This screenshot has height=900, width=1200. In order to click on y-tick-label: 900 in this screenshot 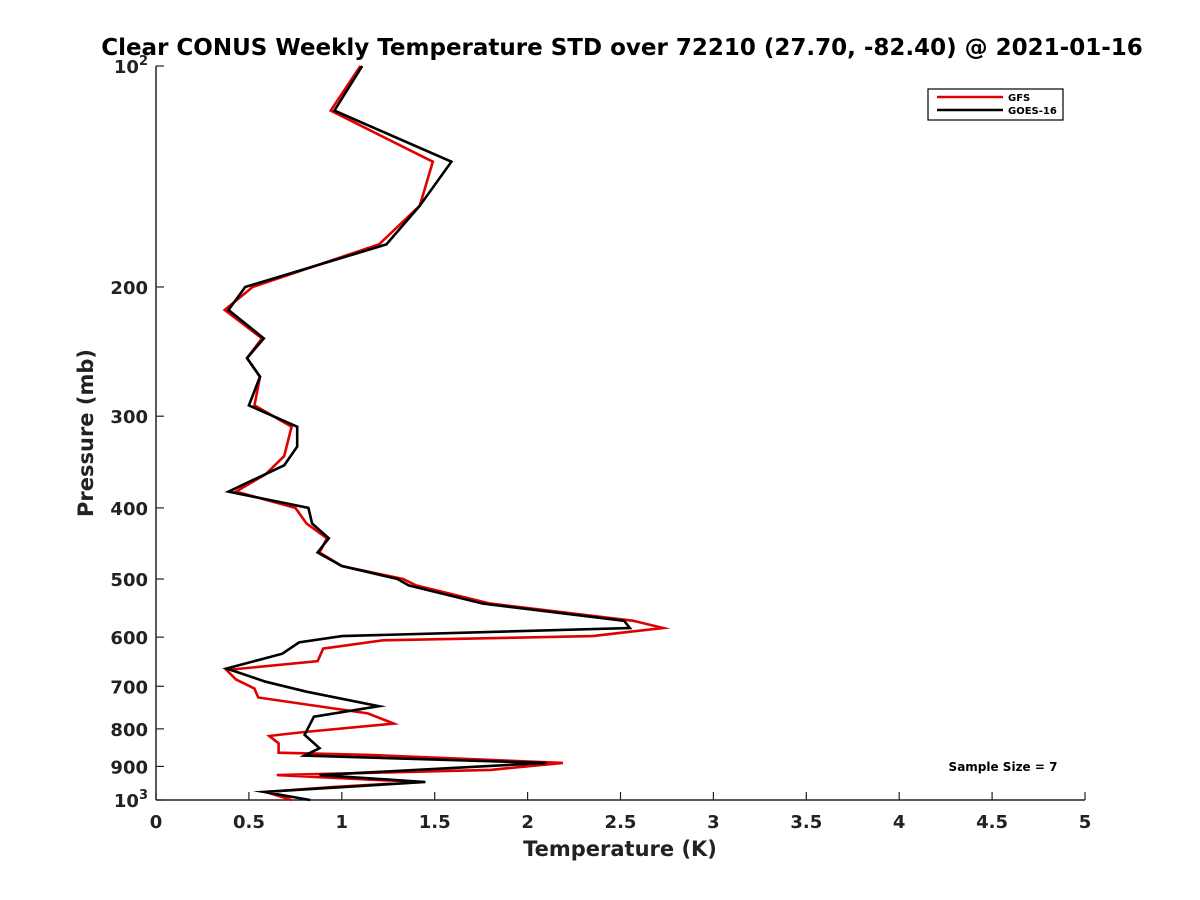, I will do `click(129, 767)`.